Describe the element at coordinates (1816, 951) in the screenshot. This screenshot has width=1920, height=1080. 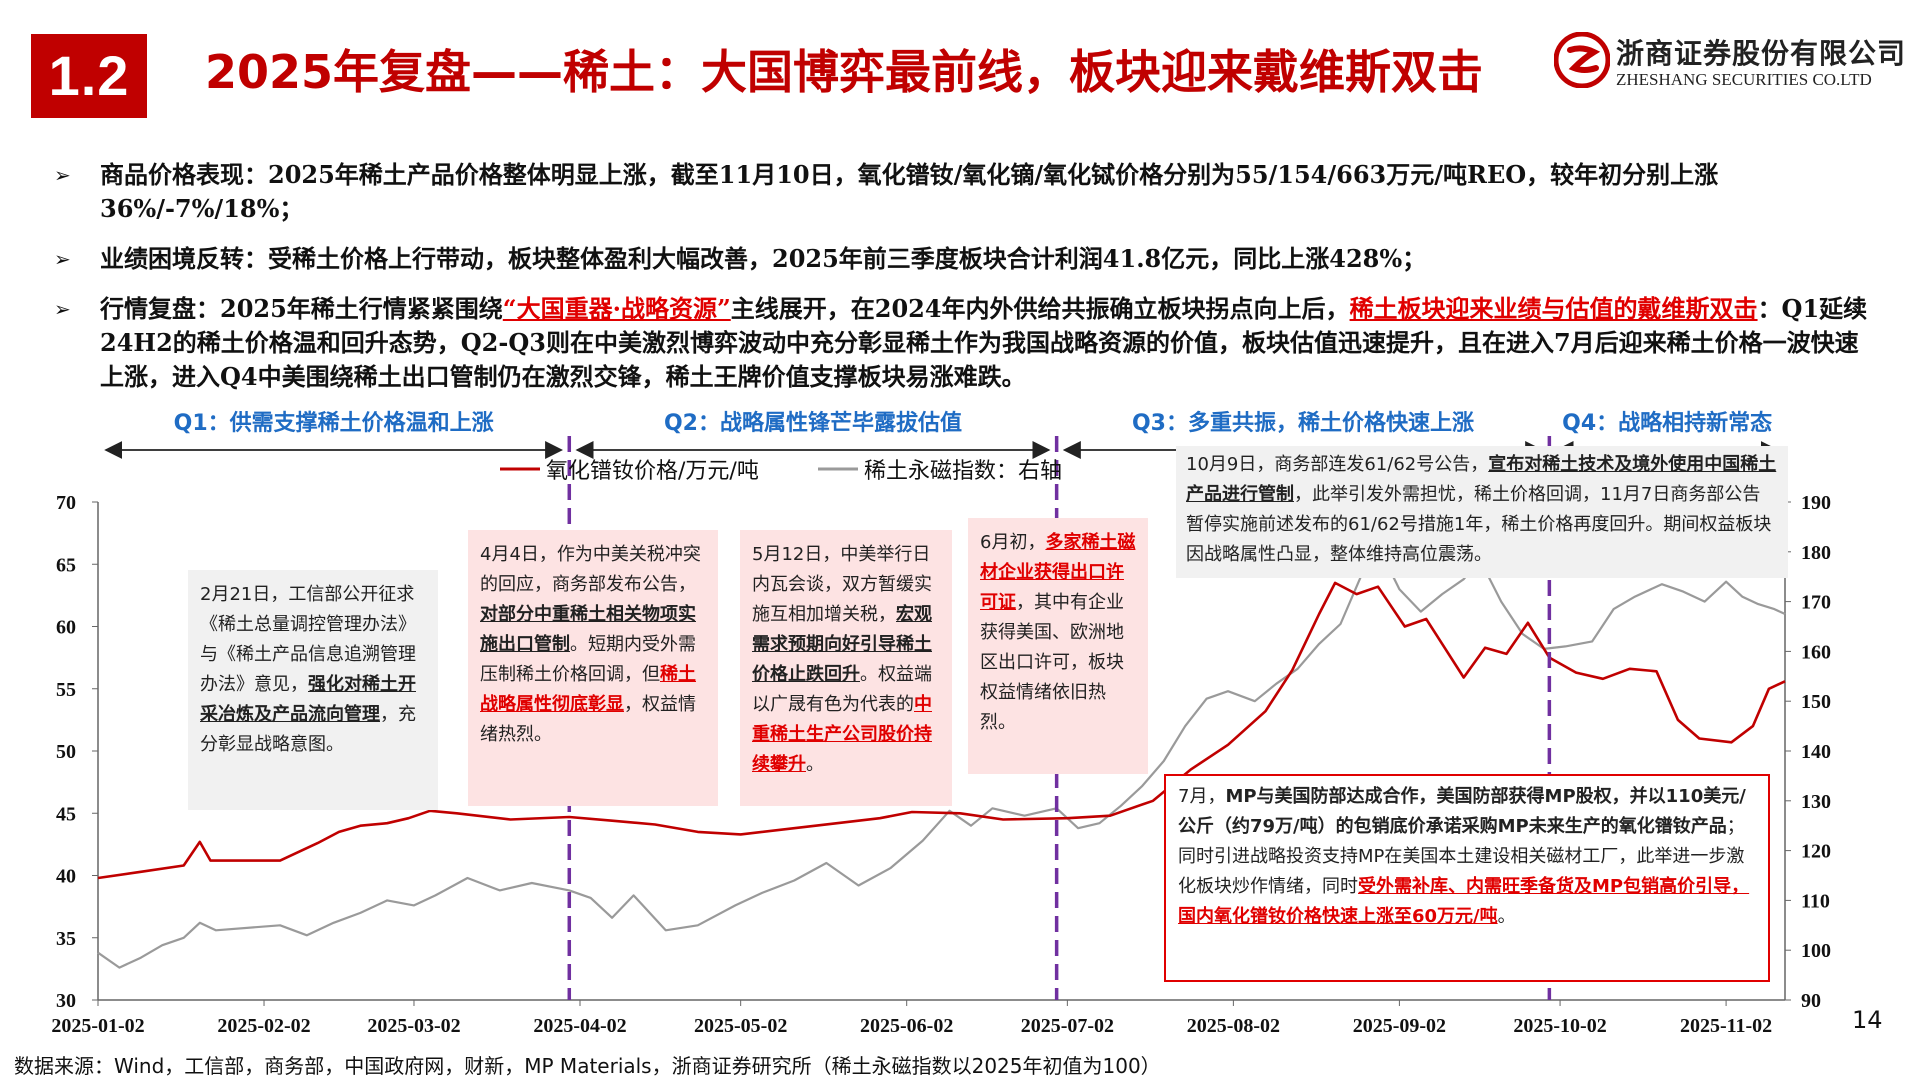
I see `y-right-tick-label: 100` at that location.